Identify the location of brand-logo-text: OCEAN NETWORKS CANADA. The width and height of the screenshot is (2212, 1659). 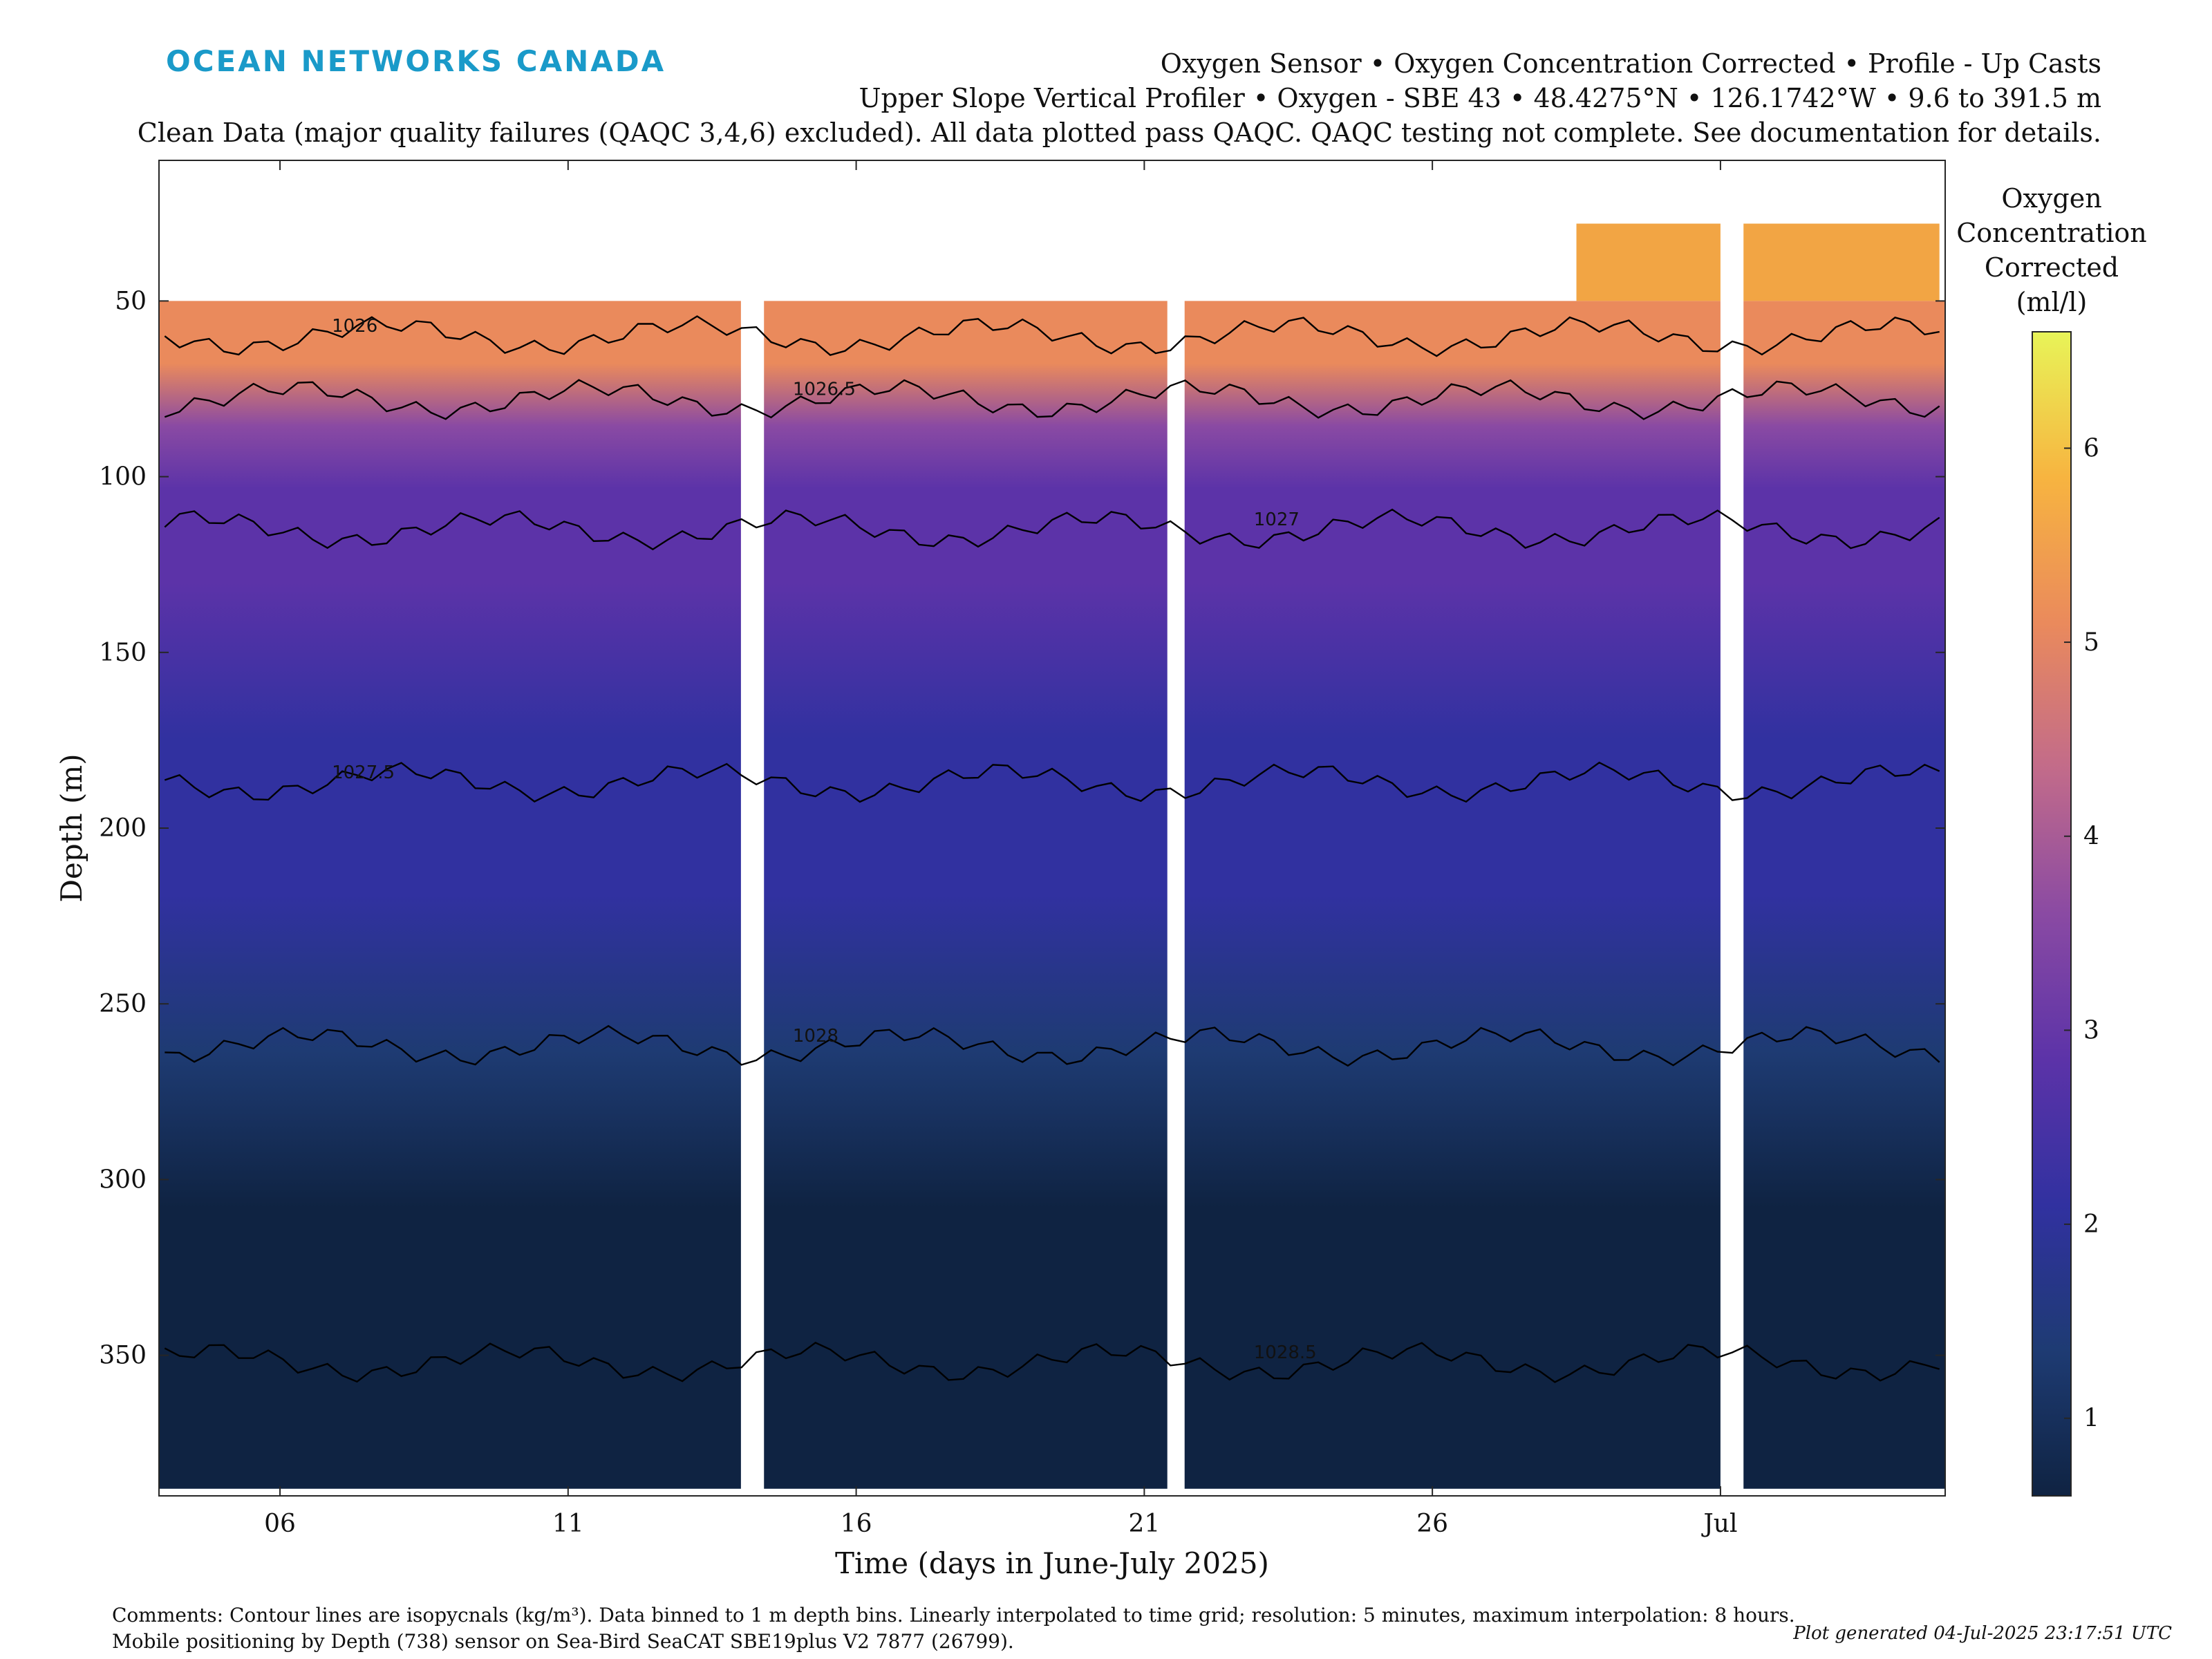
(416, 61).